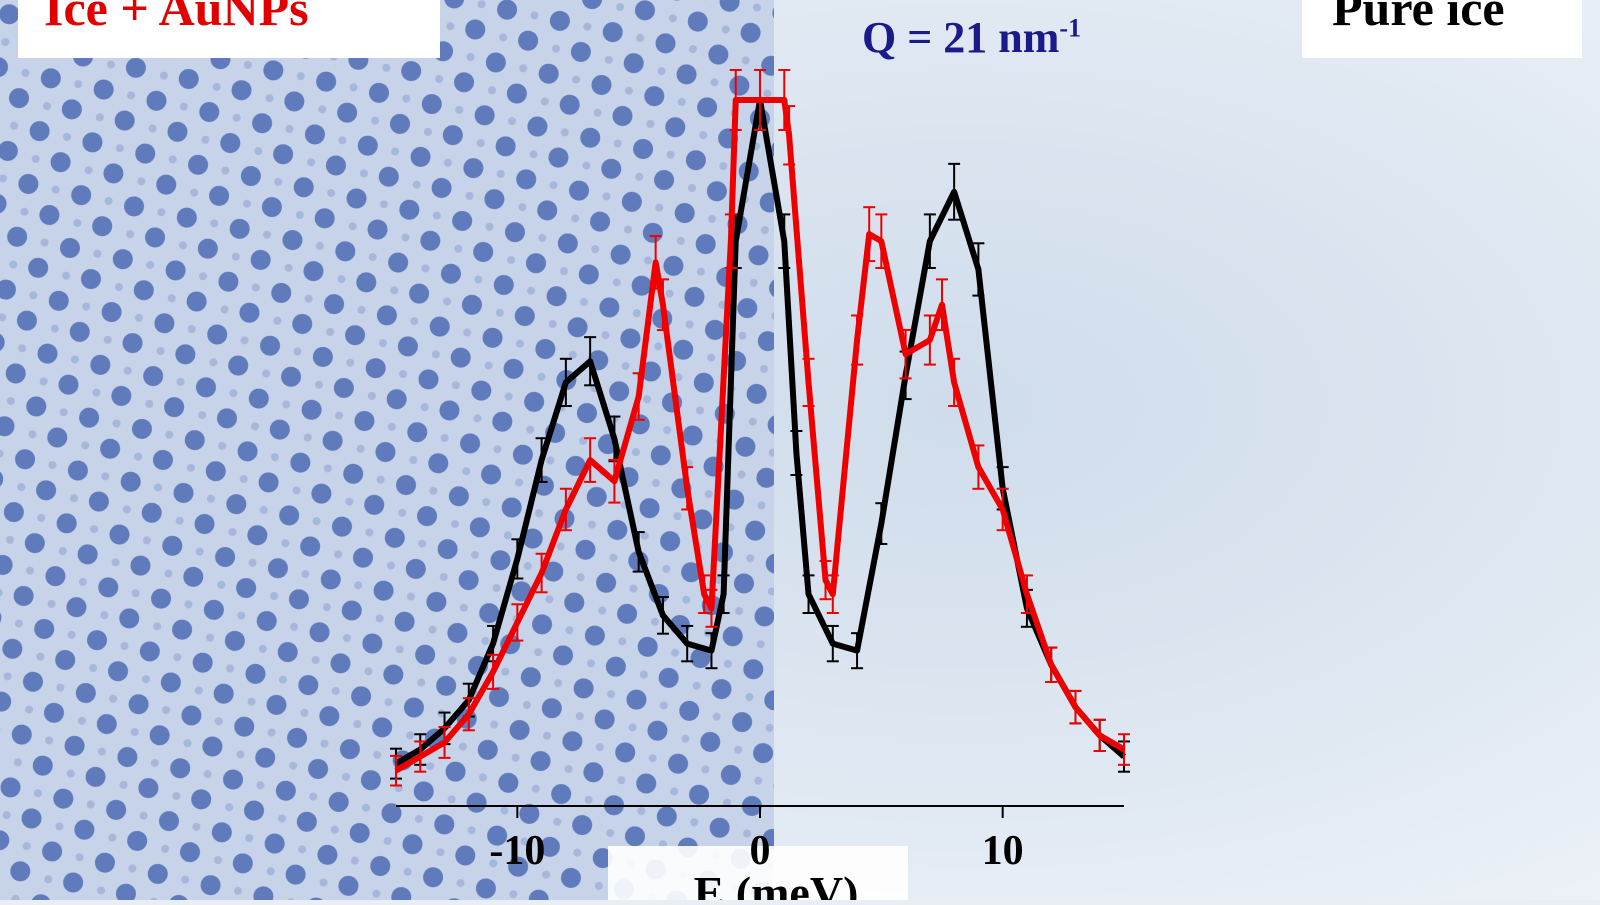 This screenshot has width=1600, height=905. I want to click on q-value-exponent: -1, so click(1070, 28).